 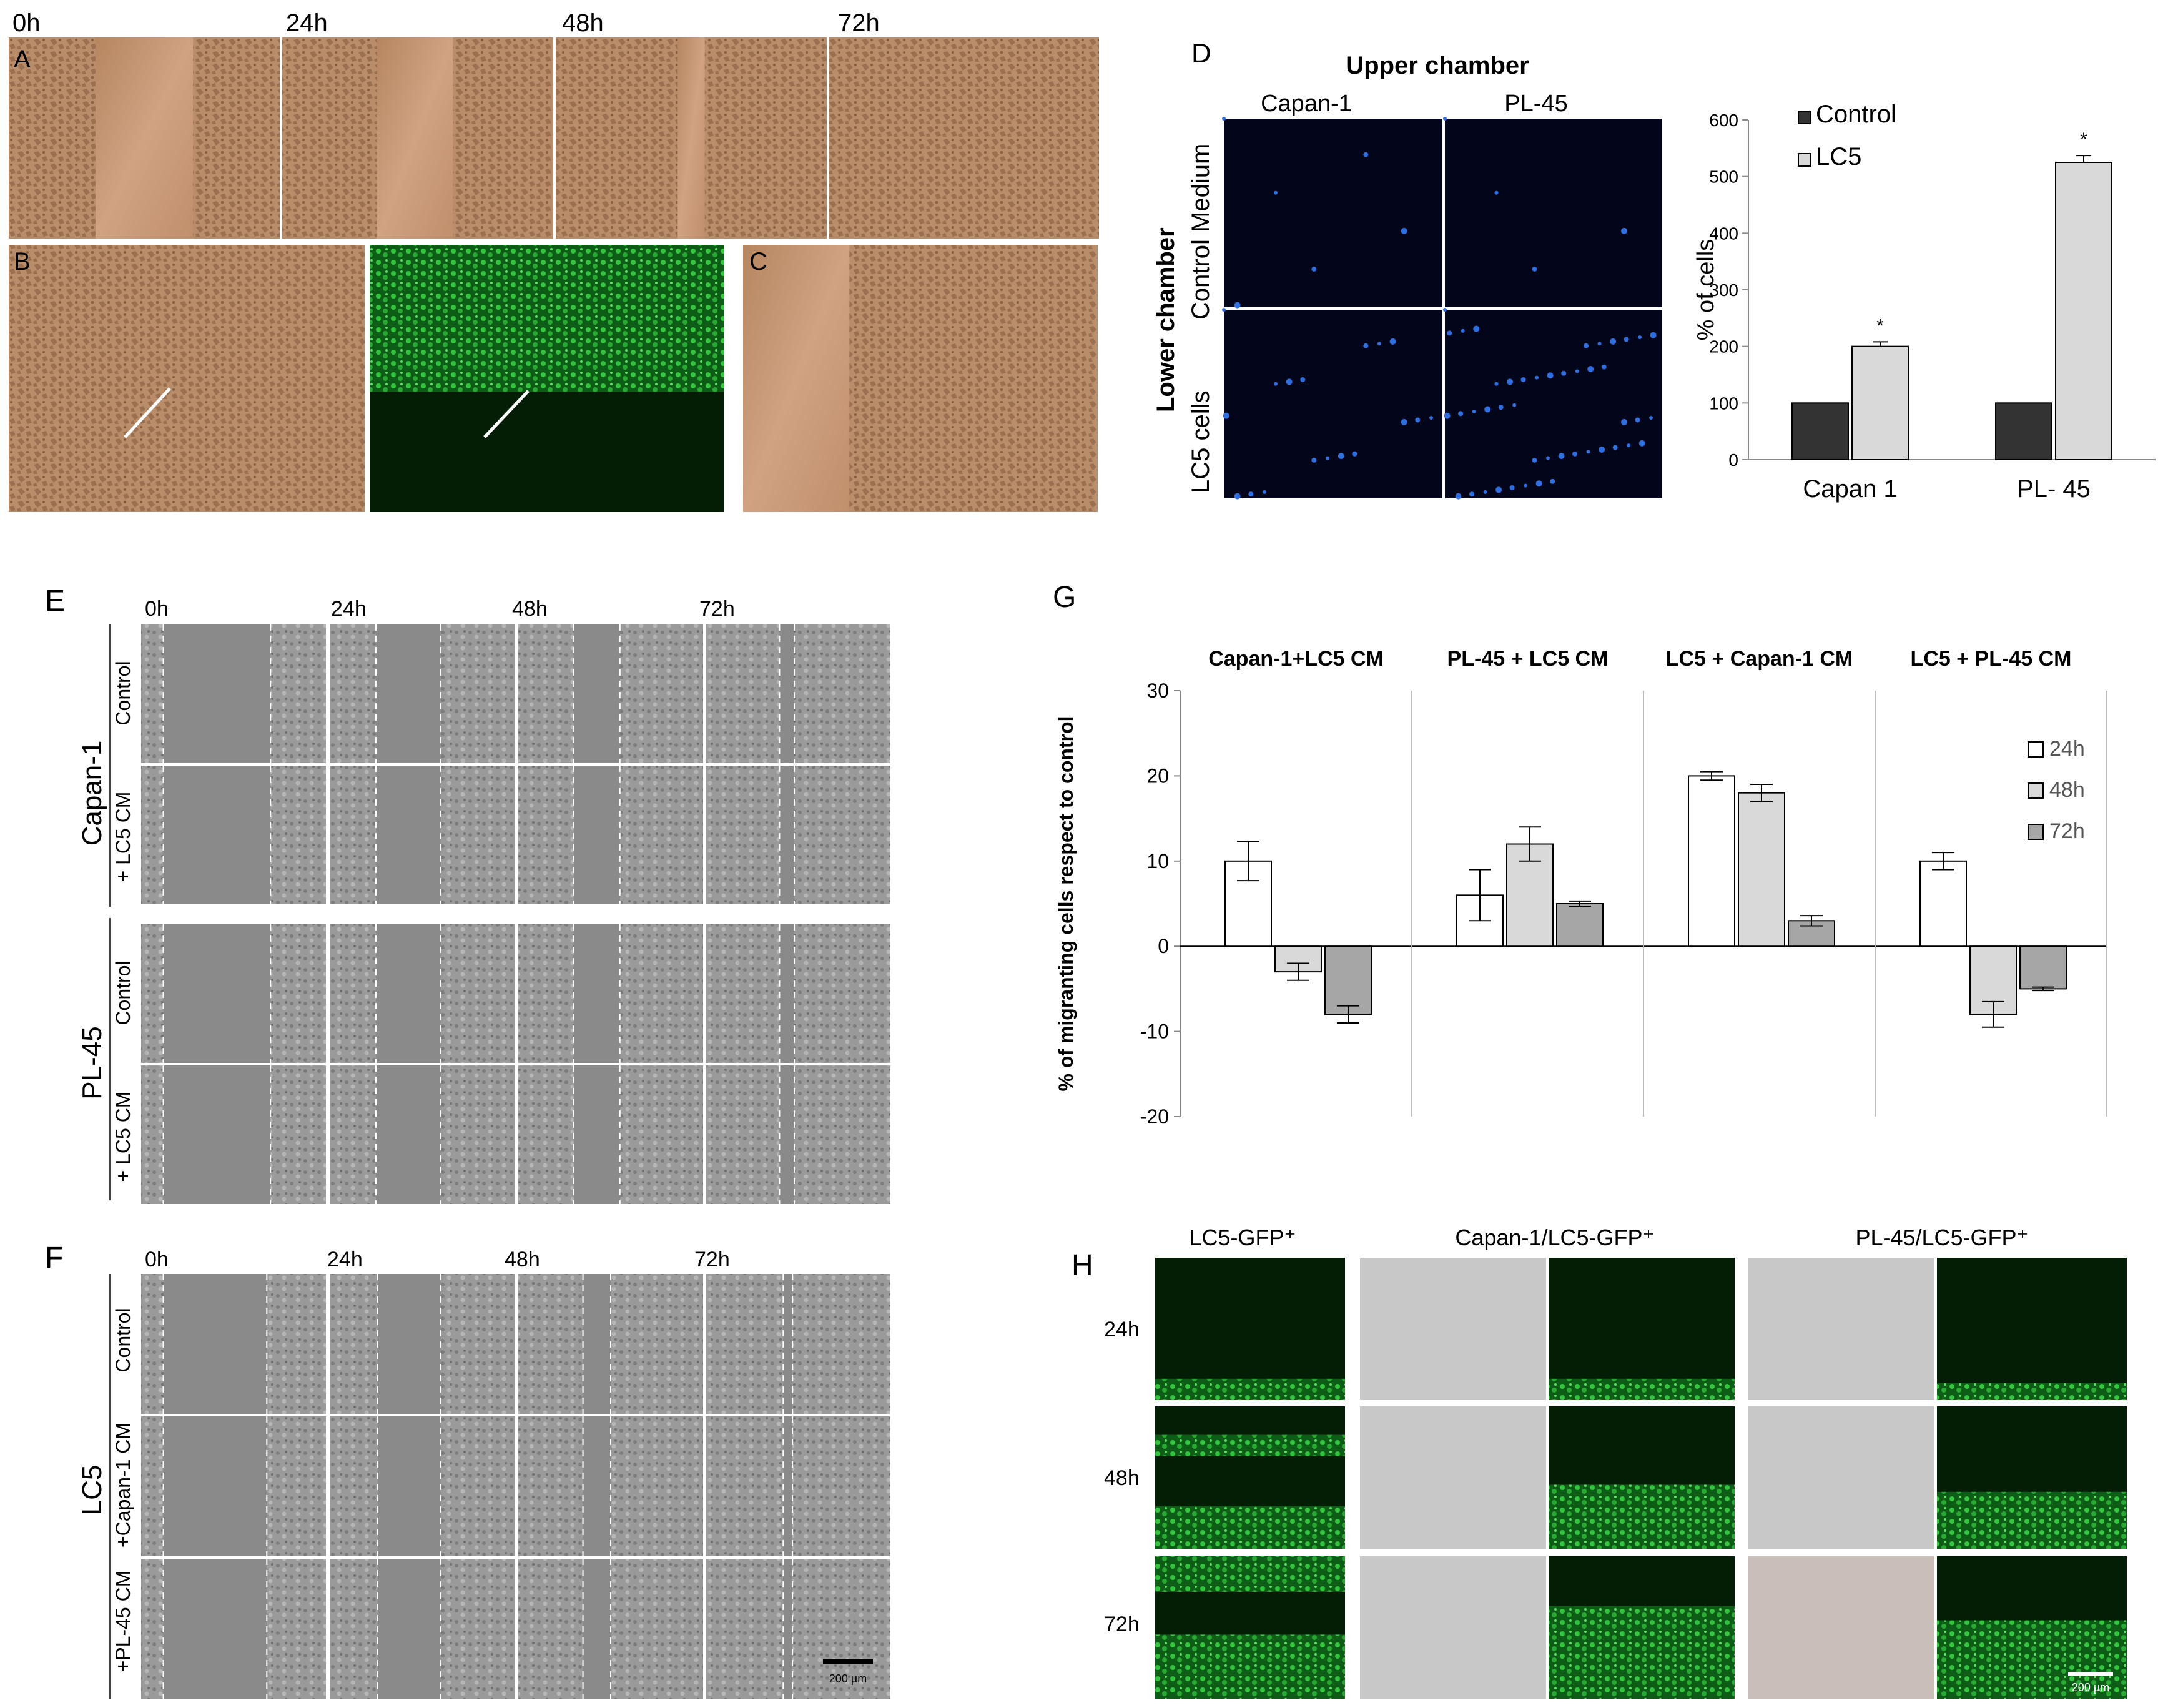 I want to click on panel-d-img-pl45-lc5, so click(x=1552, y=404).